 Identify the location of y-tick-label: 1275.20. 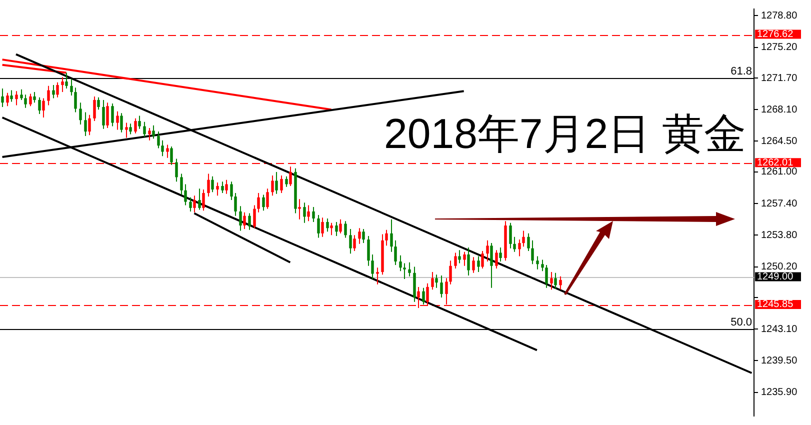
(779, 48).